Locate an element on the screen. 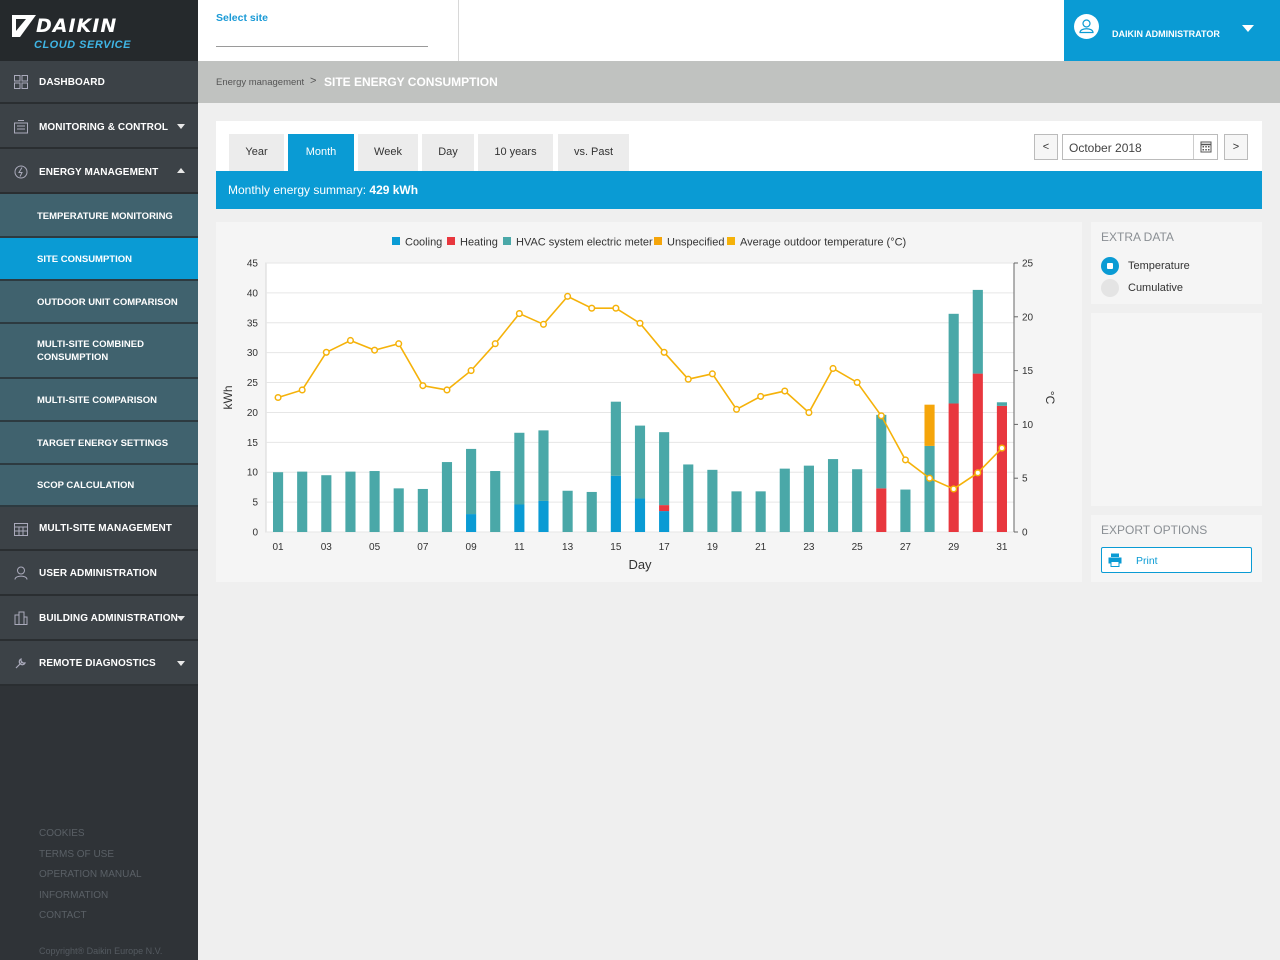  footer-link-manual: OPERATION MANUAL is located at coordinates (90, 874).